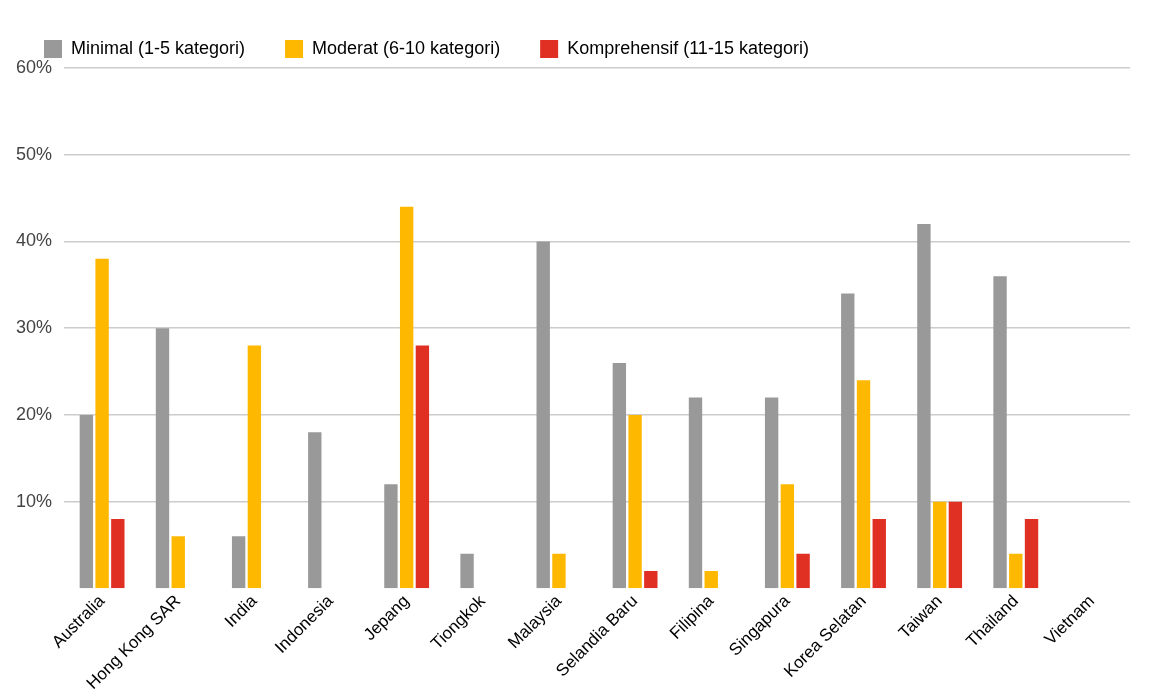  Describe the element at coordinates (34, 500) in the screenshot. I see `y-tick-label: 10%` at that location.